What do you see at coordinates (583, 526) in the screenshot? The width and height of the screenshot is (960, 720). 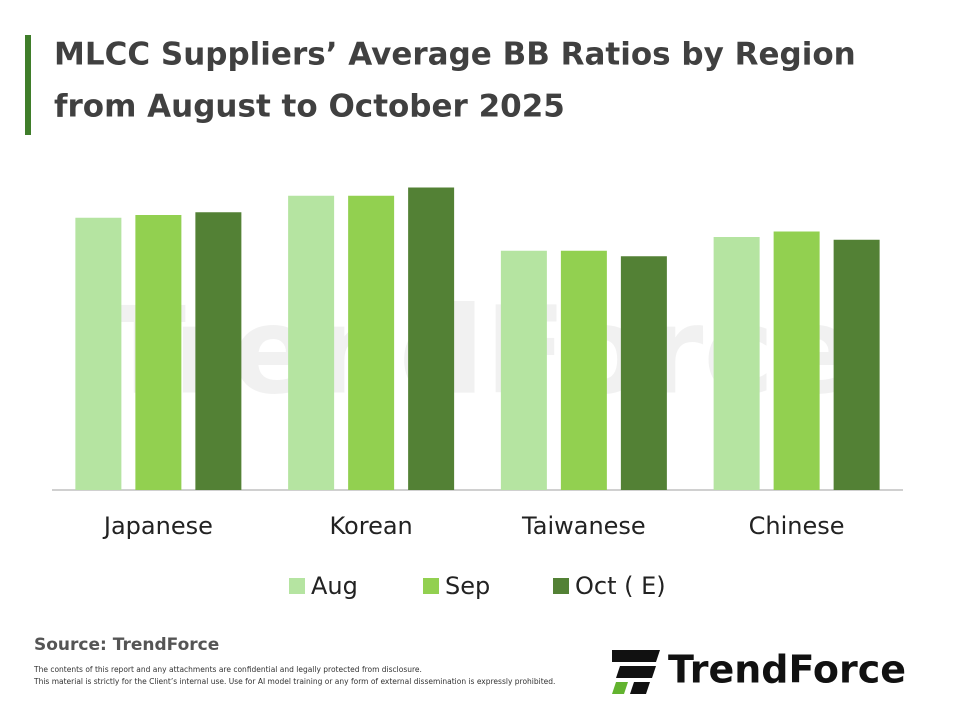 I see `x-tick-label: Taiwanese` at bounding box center [583, 526].